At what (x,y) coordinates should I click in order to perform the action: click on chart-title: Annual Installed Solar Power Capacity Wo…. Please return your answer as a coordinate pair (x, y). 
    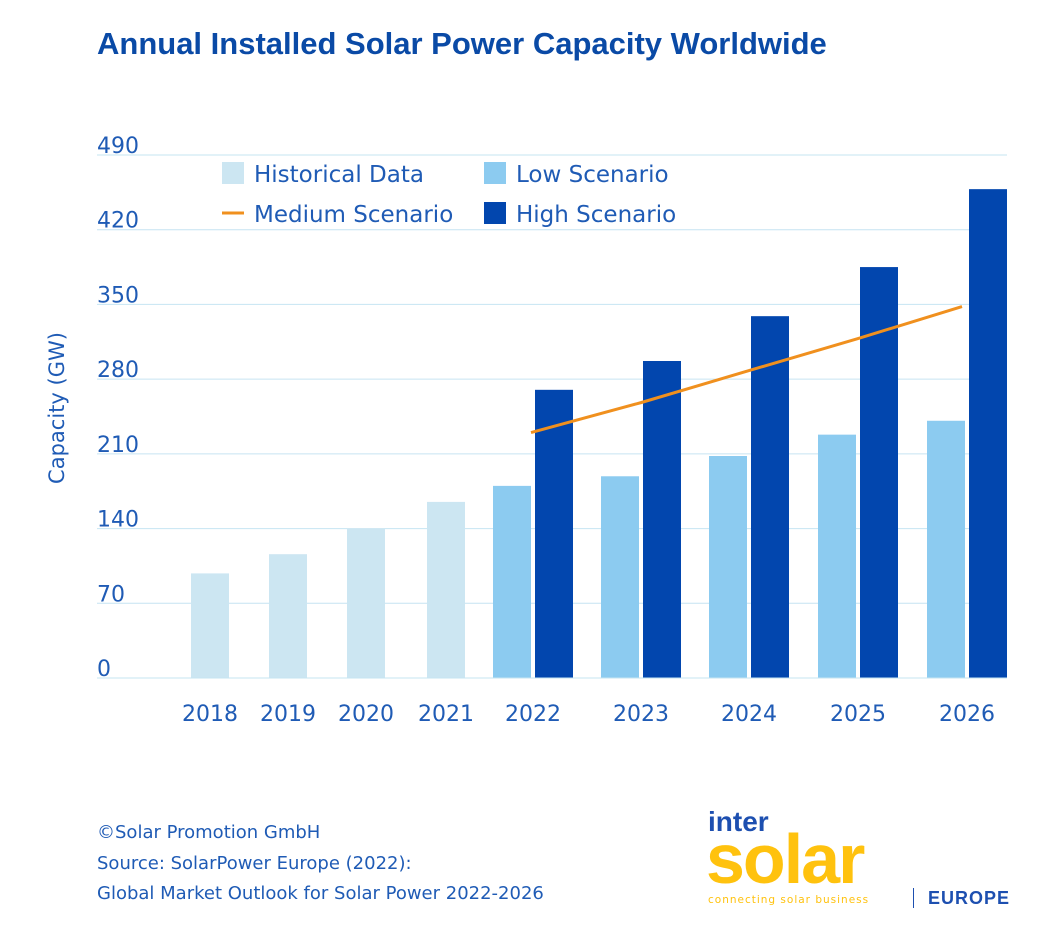
    Looking at the image, I should click on (462, 43).